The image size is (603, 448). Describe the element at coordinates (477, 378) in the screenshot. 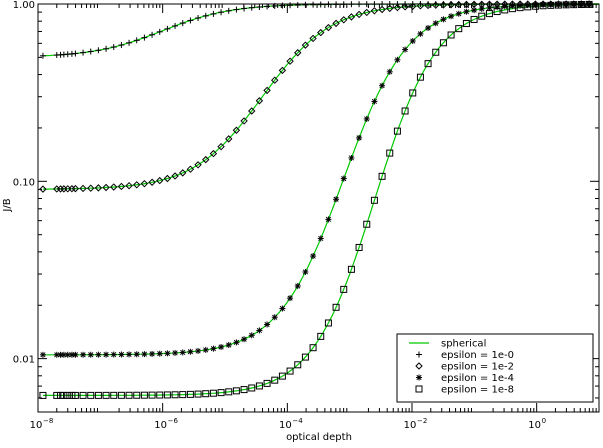

I see `legend-label: epsilon = 1e-4` at that location.